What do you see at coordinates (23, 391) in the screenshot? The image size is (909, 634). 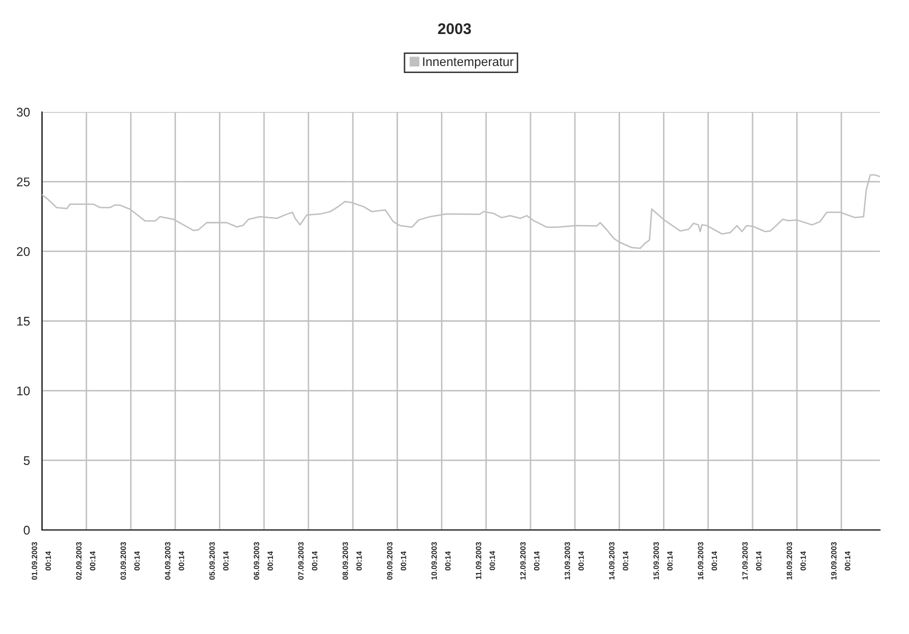 I see `y-tick-label: 10` at bounding box center [23, 391].